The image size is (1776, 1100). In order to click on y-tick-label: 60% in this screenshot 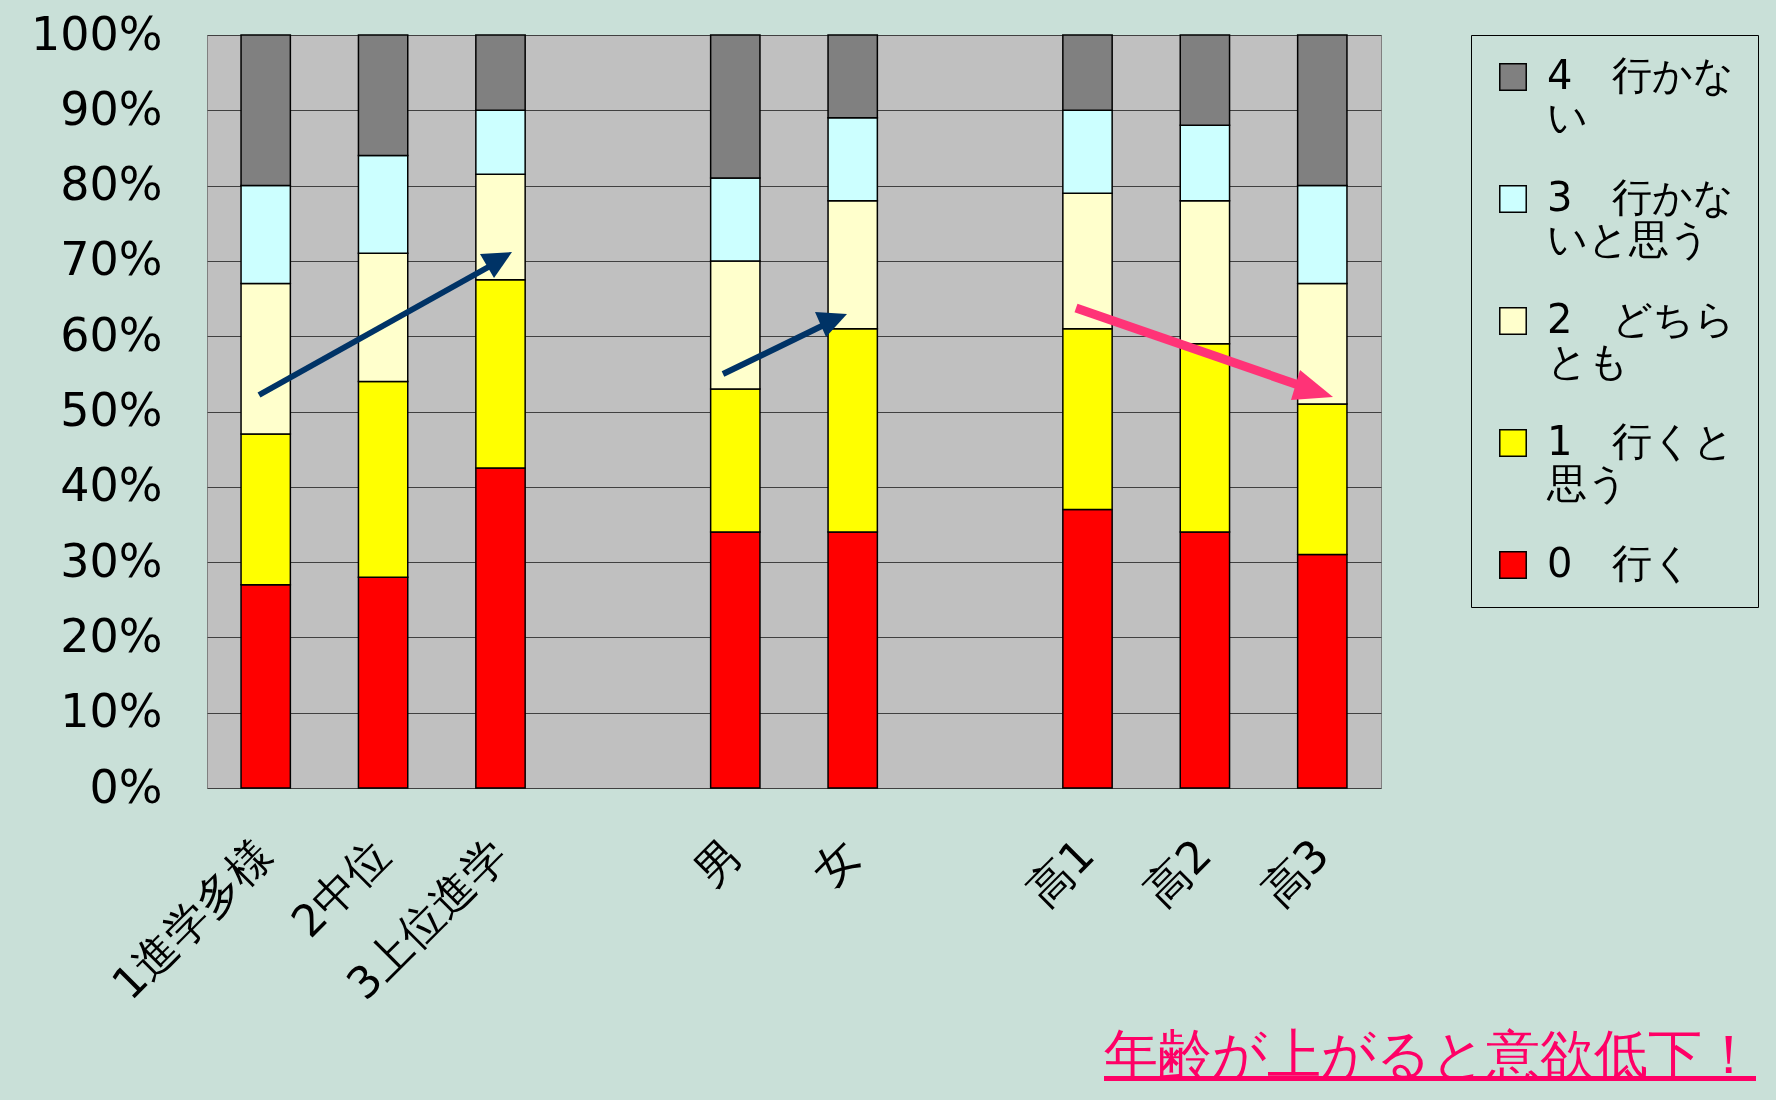, I will do `click(111, 334)`.